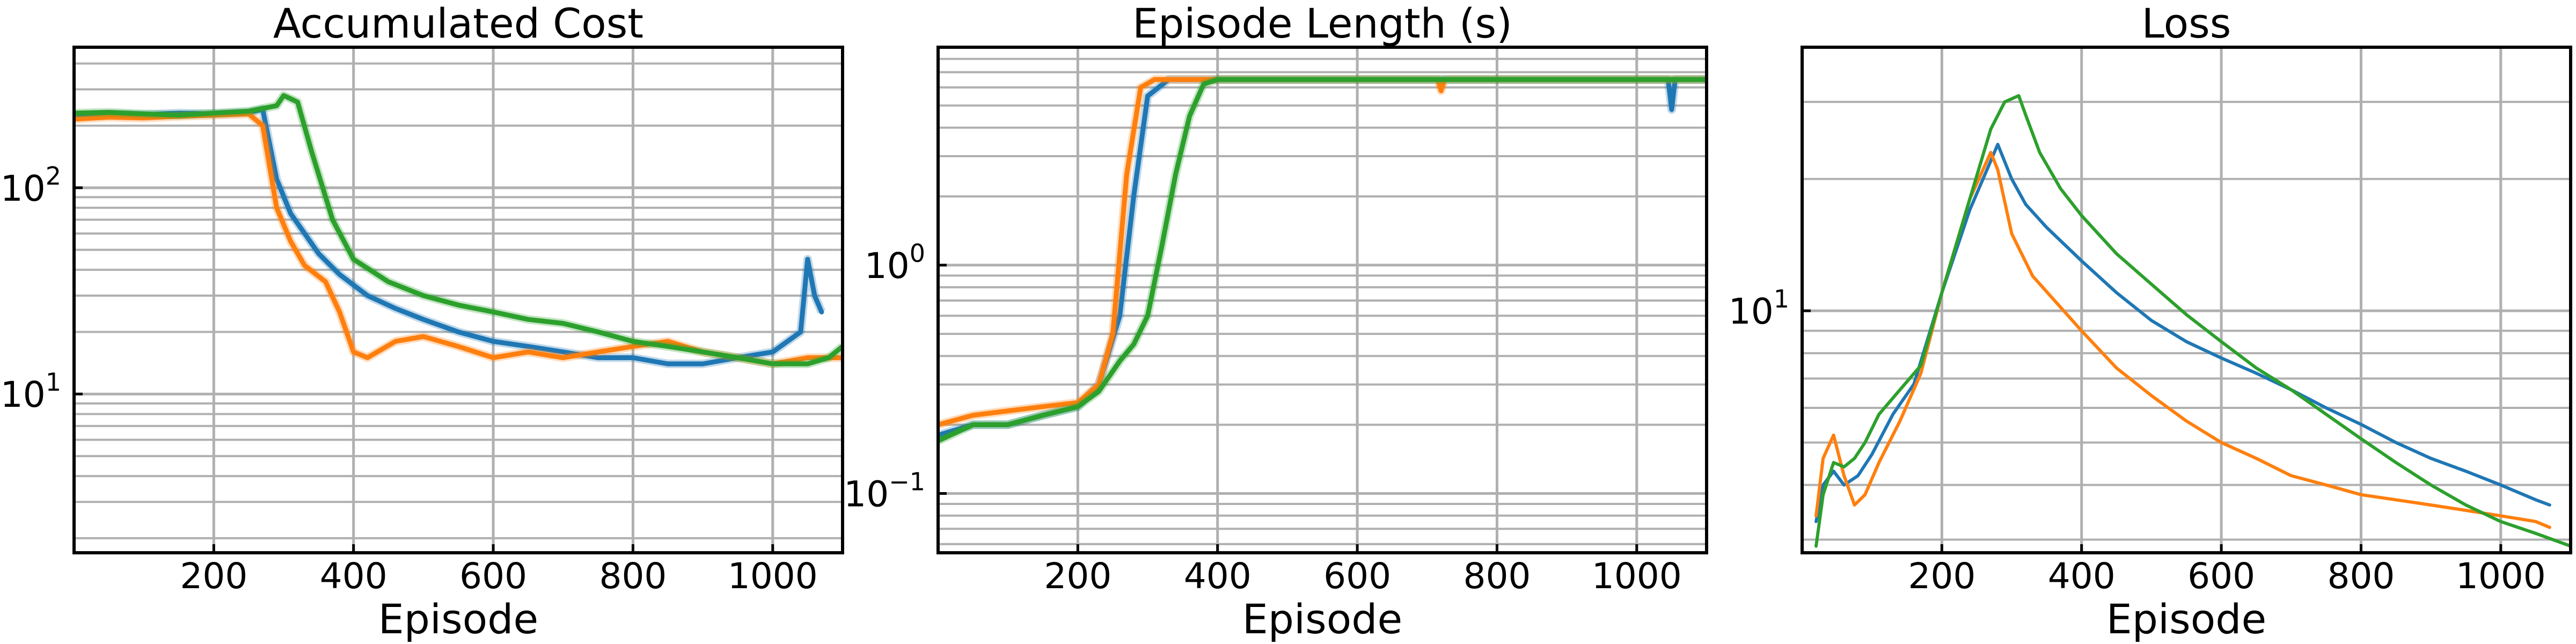 Image resolution: width=2576 pixels, height=644 pixels. I want to click on series-group, so click(458, 229).